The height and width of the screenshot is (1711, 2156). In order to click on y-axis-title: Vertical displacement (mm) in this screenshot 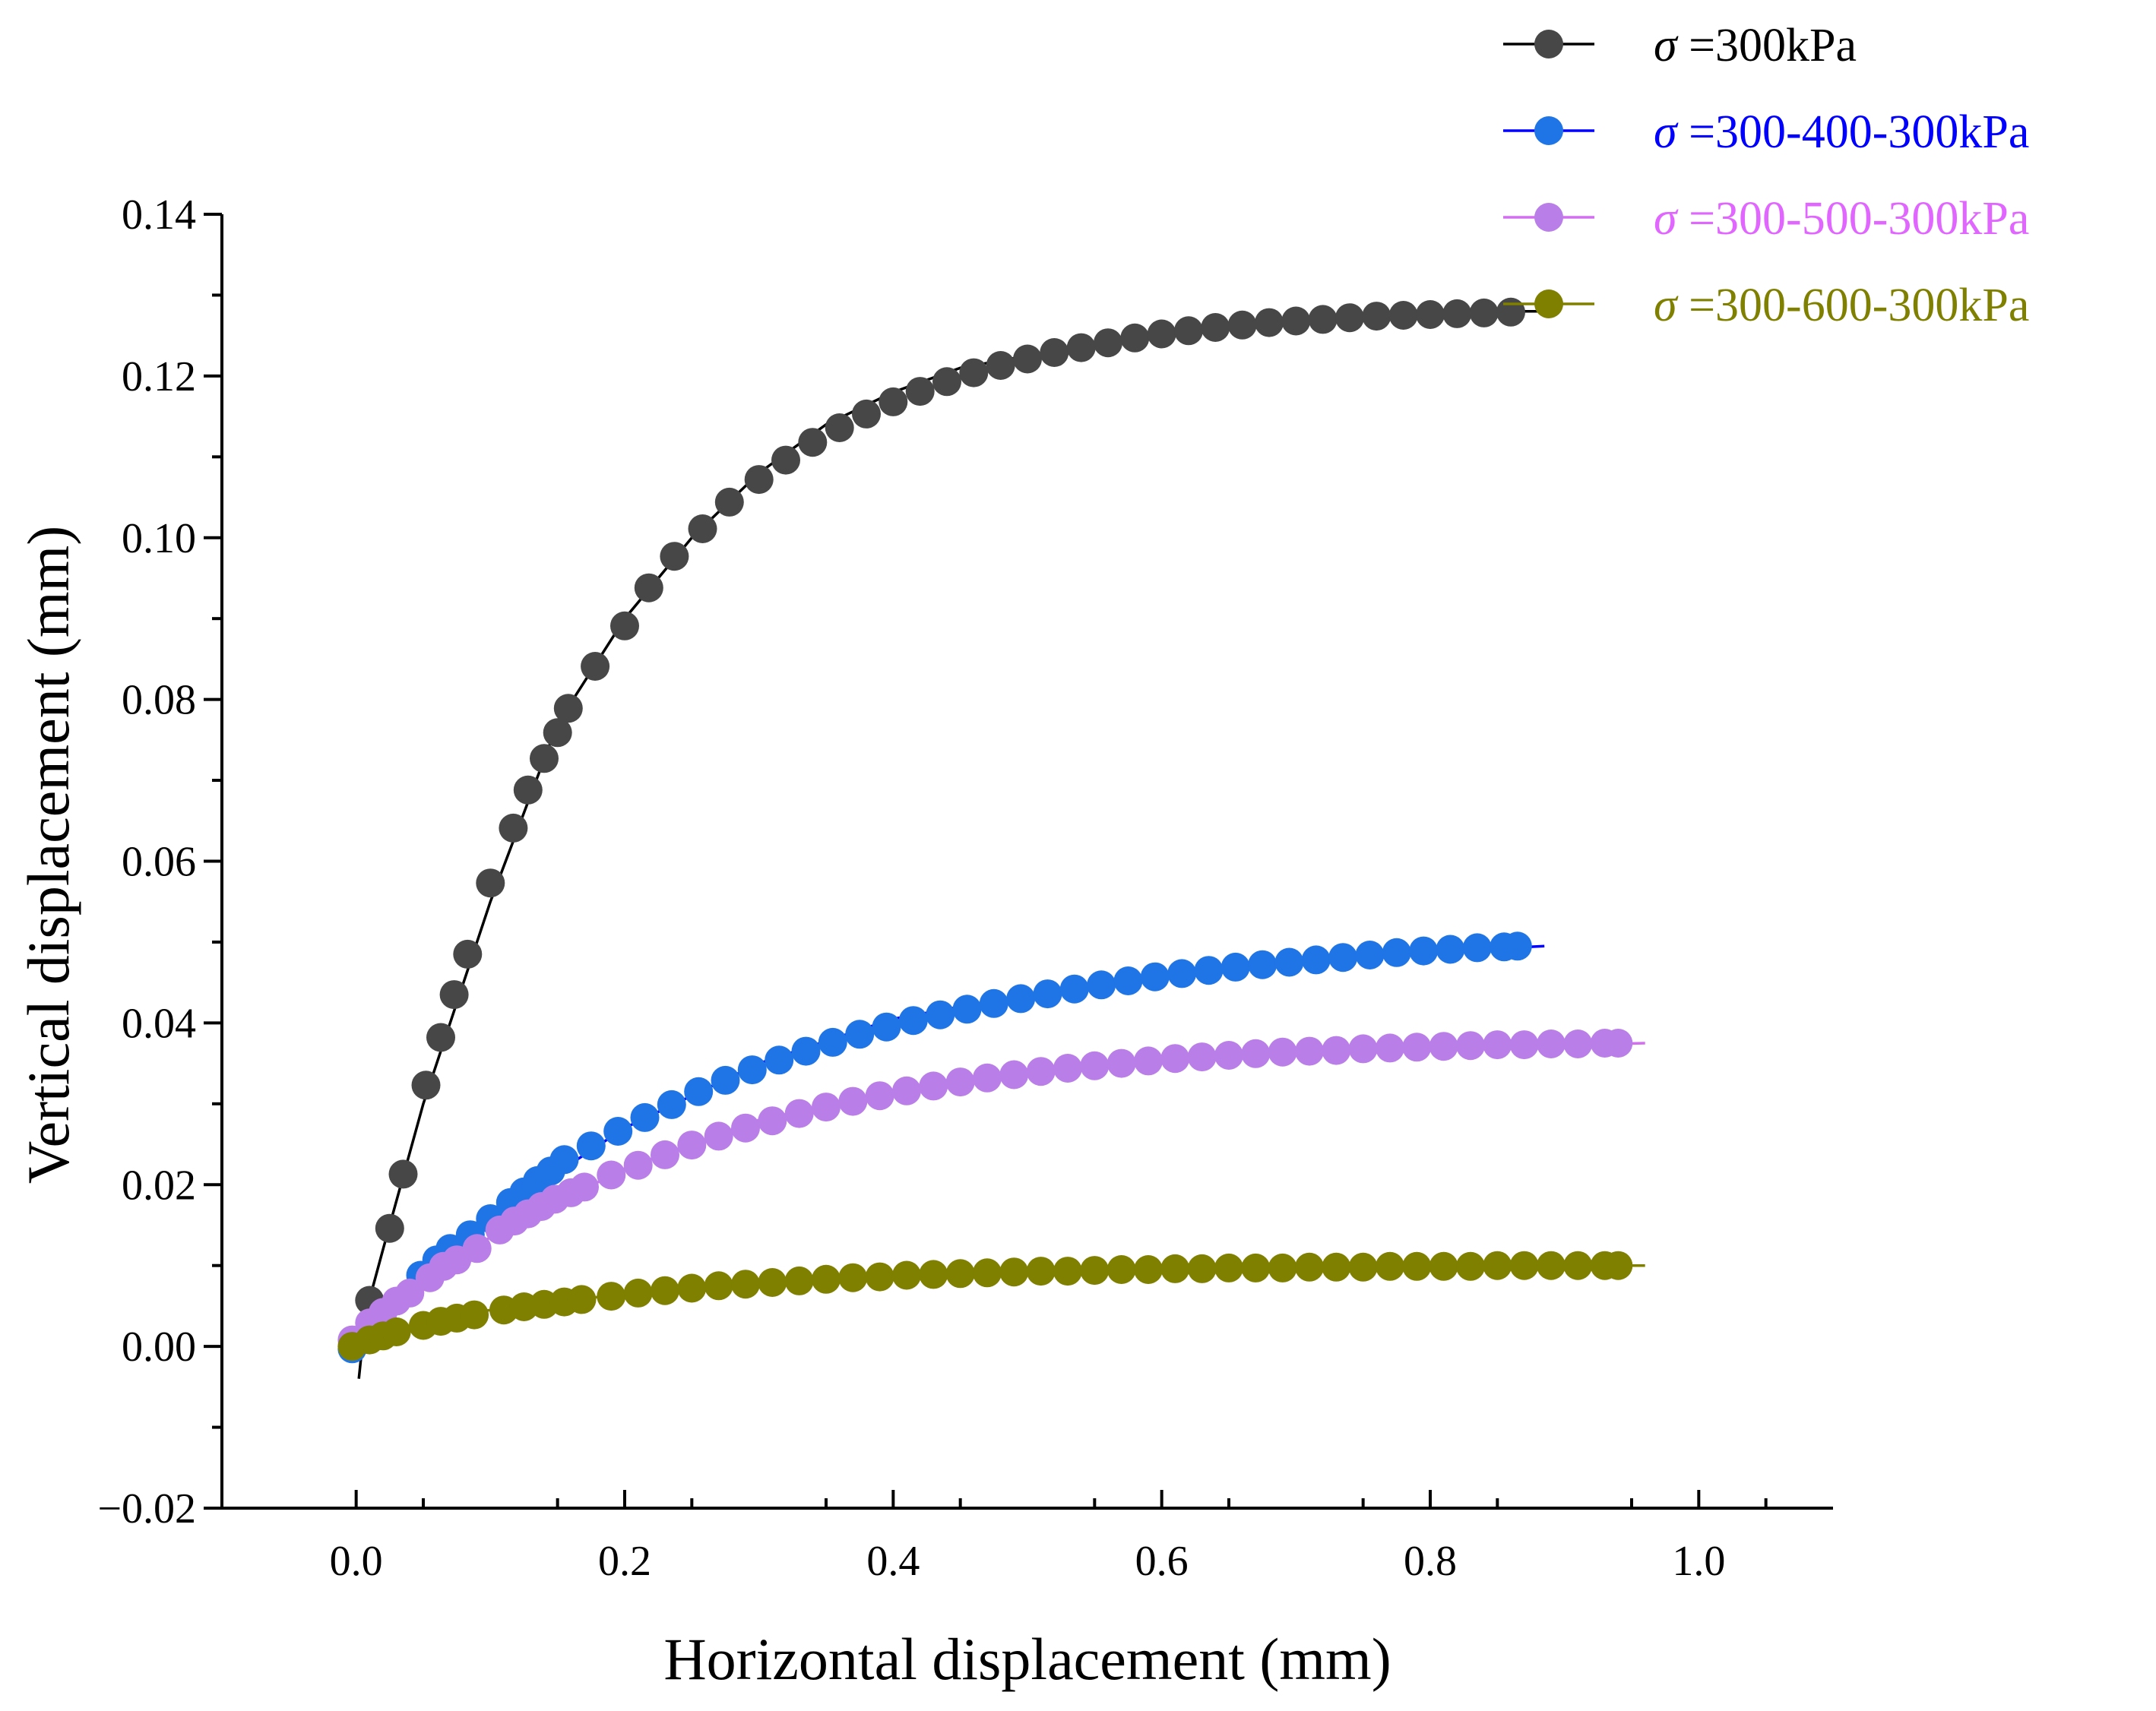, I will do `click(48, 855)`.